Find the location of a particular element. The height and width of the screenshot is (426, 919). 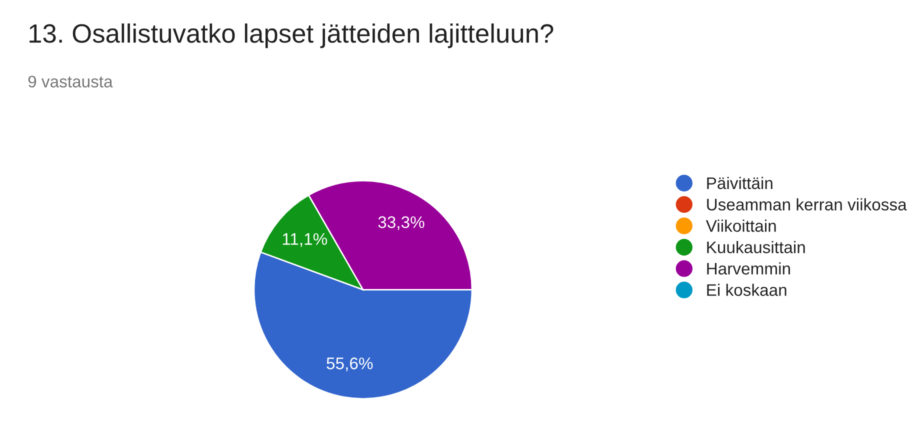

data-label: 11,1% is located at coordinates (305, 240).